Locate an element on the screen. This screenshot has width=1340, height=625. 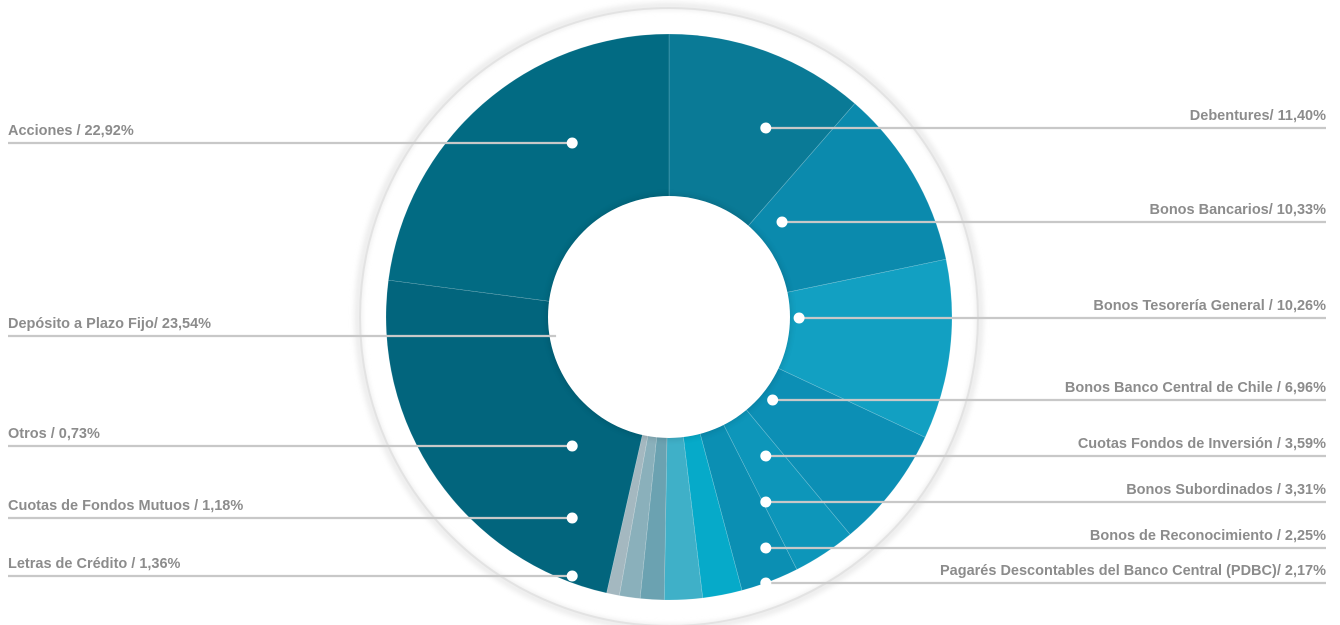
callout-otros: Otros / 0,73% is located at coordinates (293, 439).